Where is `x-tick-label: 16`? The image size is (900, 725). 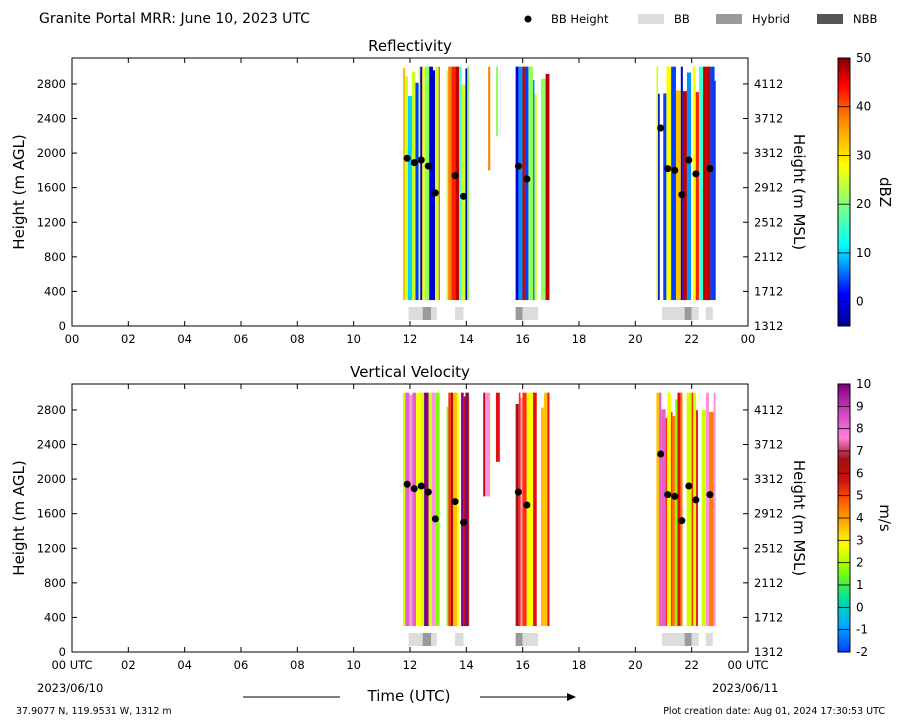 x-tick-label: 16 is located at coordinates (522, 665).